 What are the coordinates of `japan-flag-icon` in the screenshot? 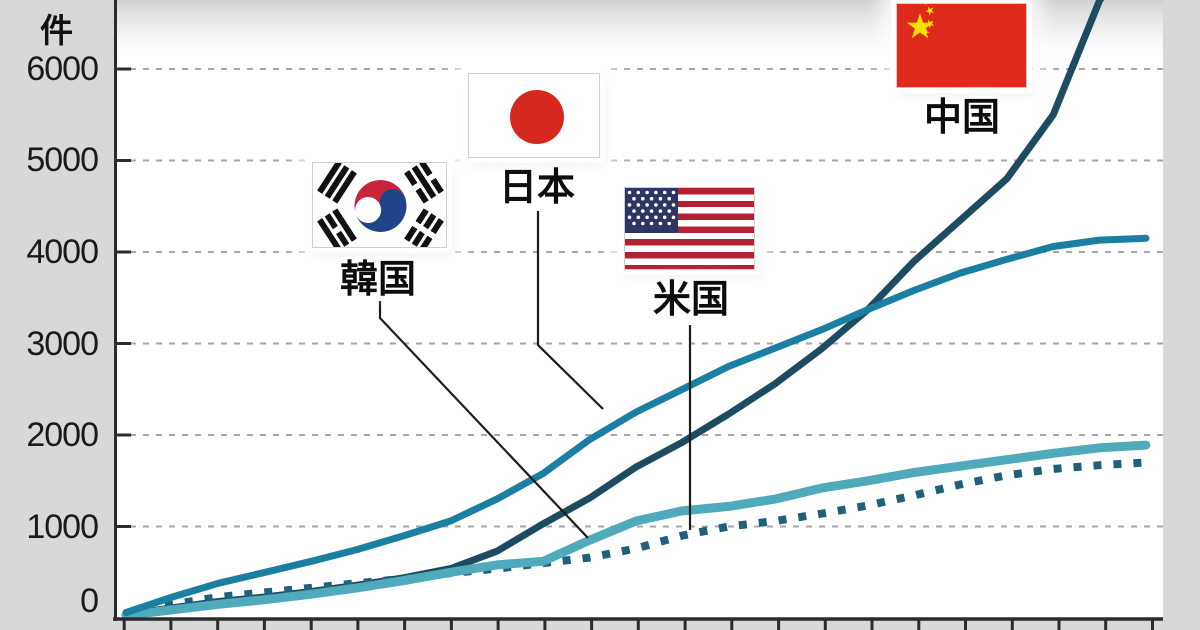 It's located at (534, 115).